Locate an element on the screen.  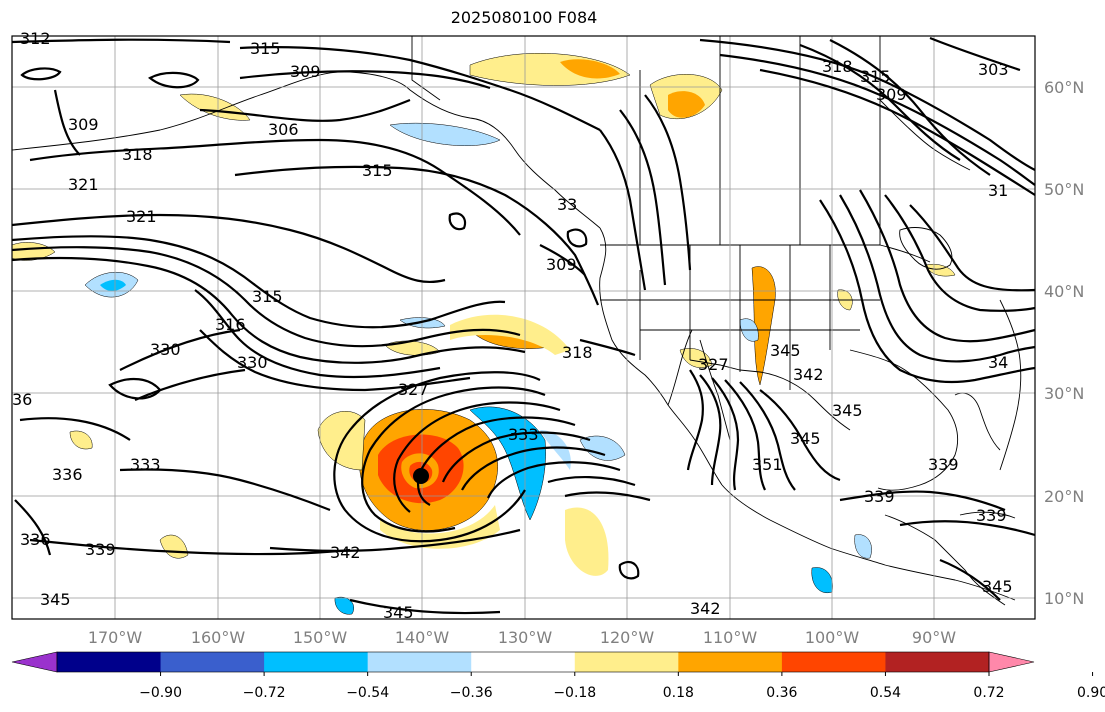
contour-label: 306 is located at coordinates (283, 129).